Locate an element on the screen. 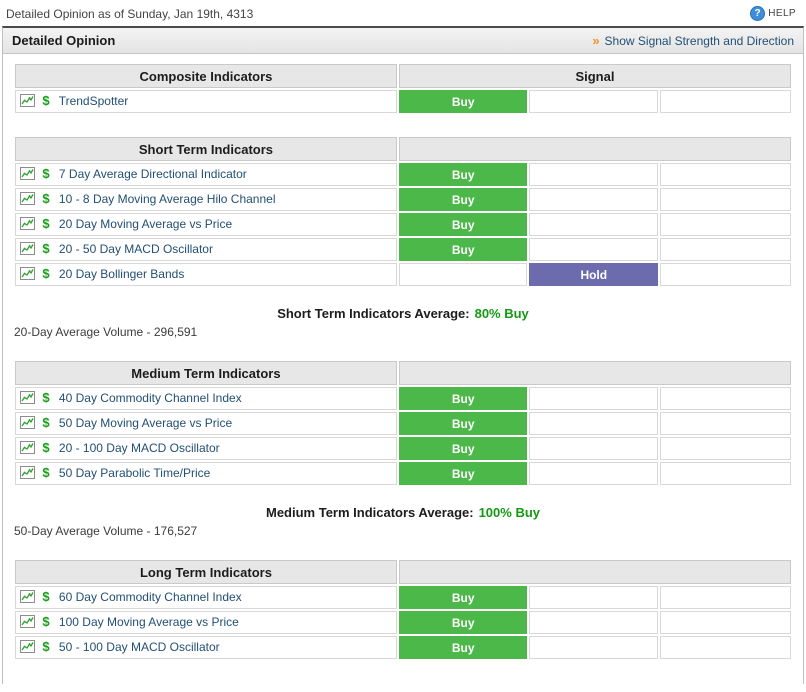 The height and width of the screenshot is (692, 806). indicator-row: $ 40 Day Commodity Channel Index Buy is located at coordinates (403, 398).